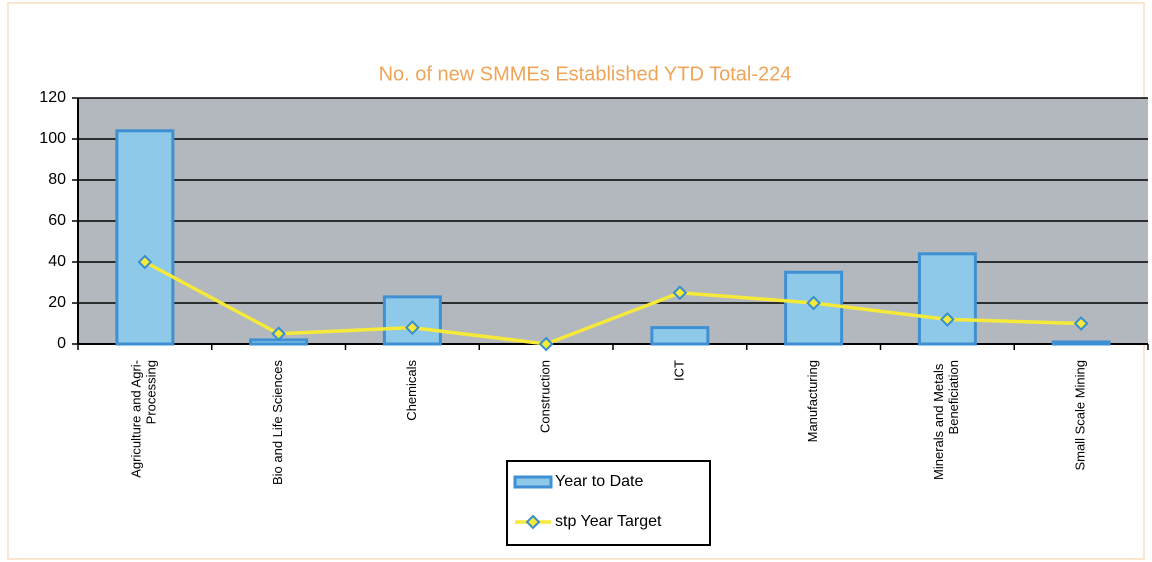 The image size is (1152, 562). I want to click on legend-marker, so click(533, 522).